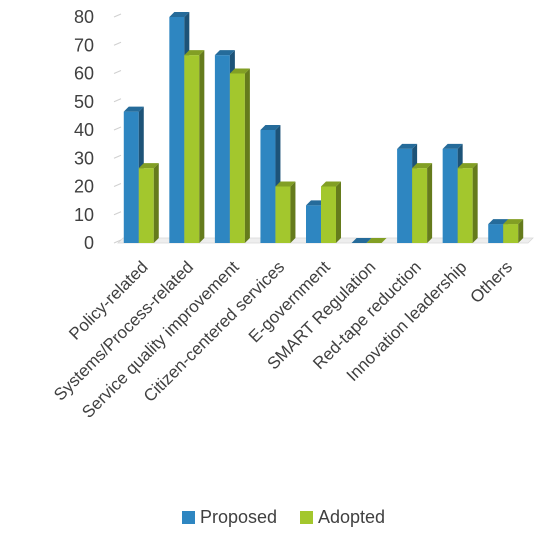 Image resolution: width=539 pixels, height=538 pixels. I want to click on bar-proposed, so click(361, 241).